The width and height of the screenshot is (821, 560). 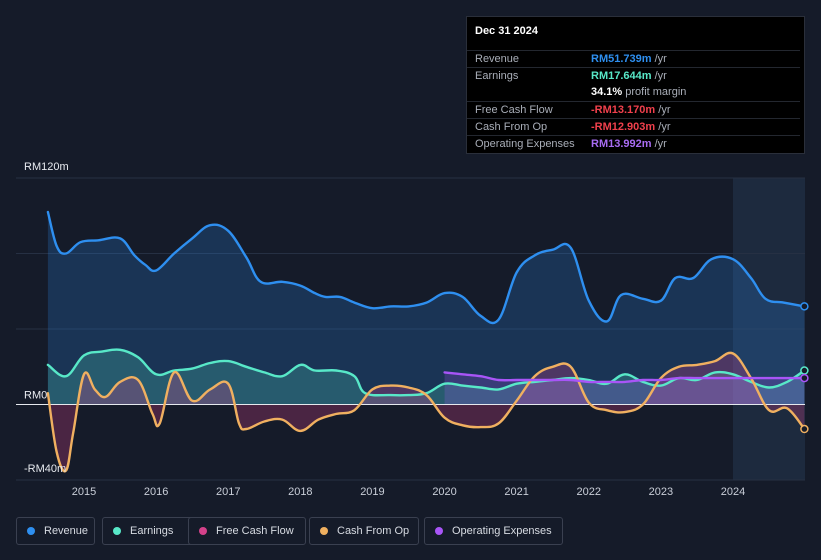 What do you see at coordinates (45, 469) in the screenshot?
I see `y-tick-label: -RM40m` at bounding box center [45, 469].